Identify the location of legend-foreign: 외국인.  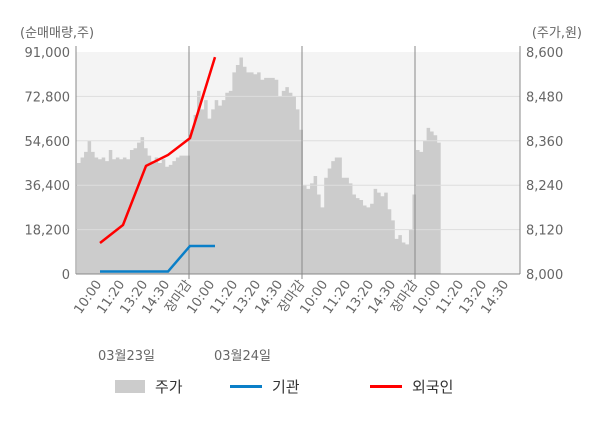
(411, 386).